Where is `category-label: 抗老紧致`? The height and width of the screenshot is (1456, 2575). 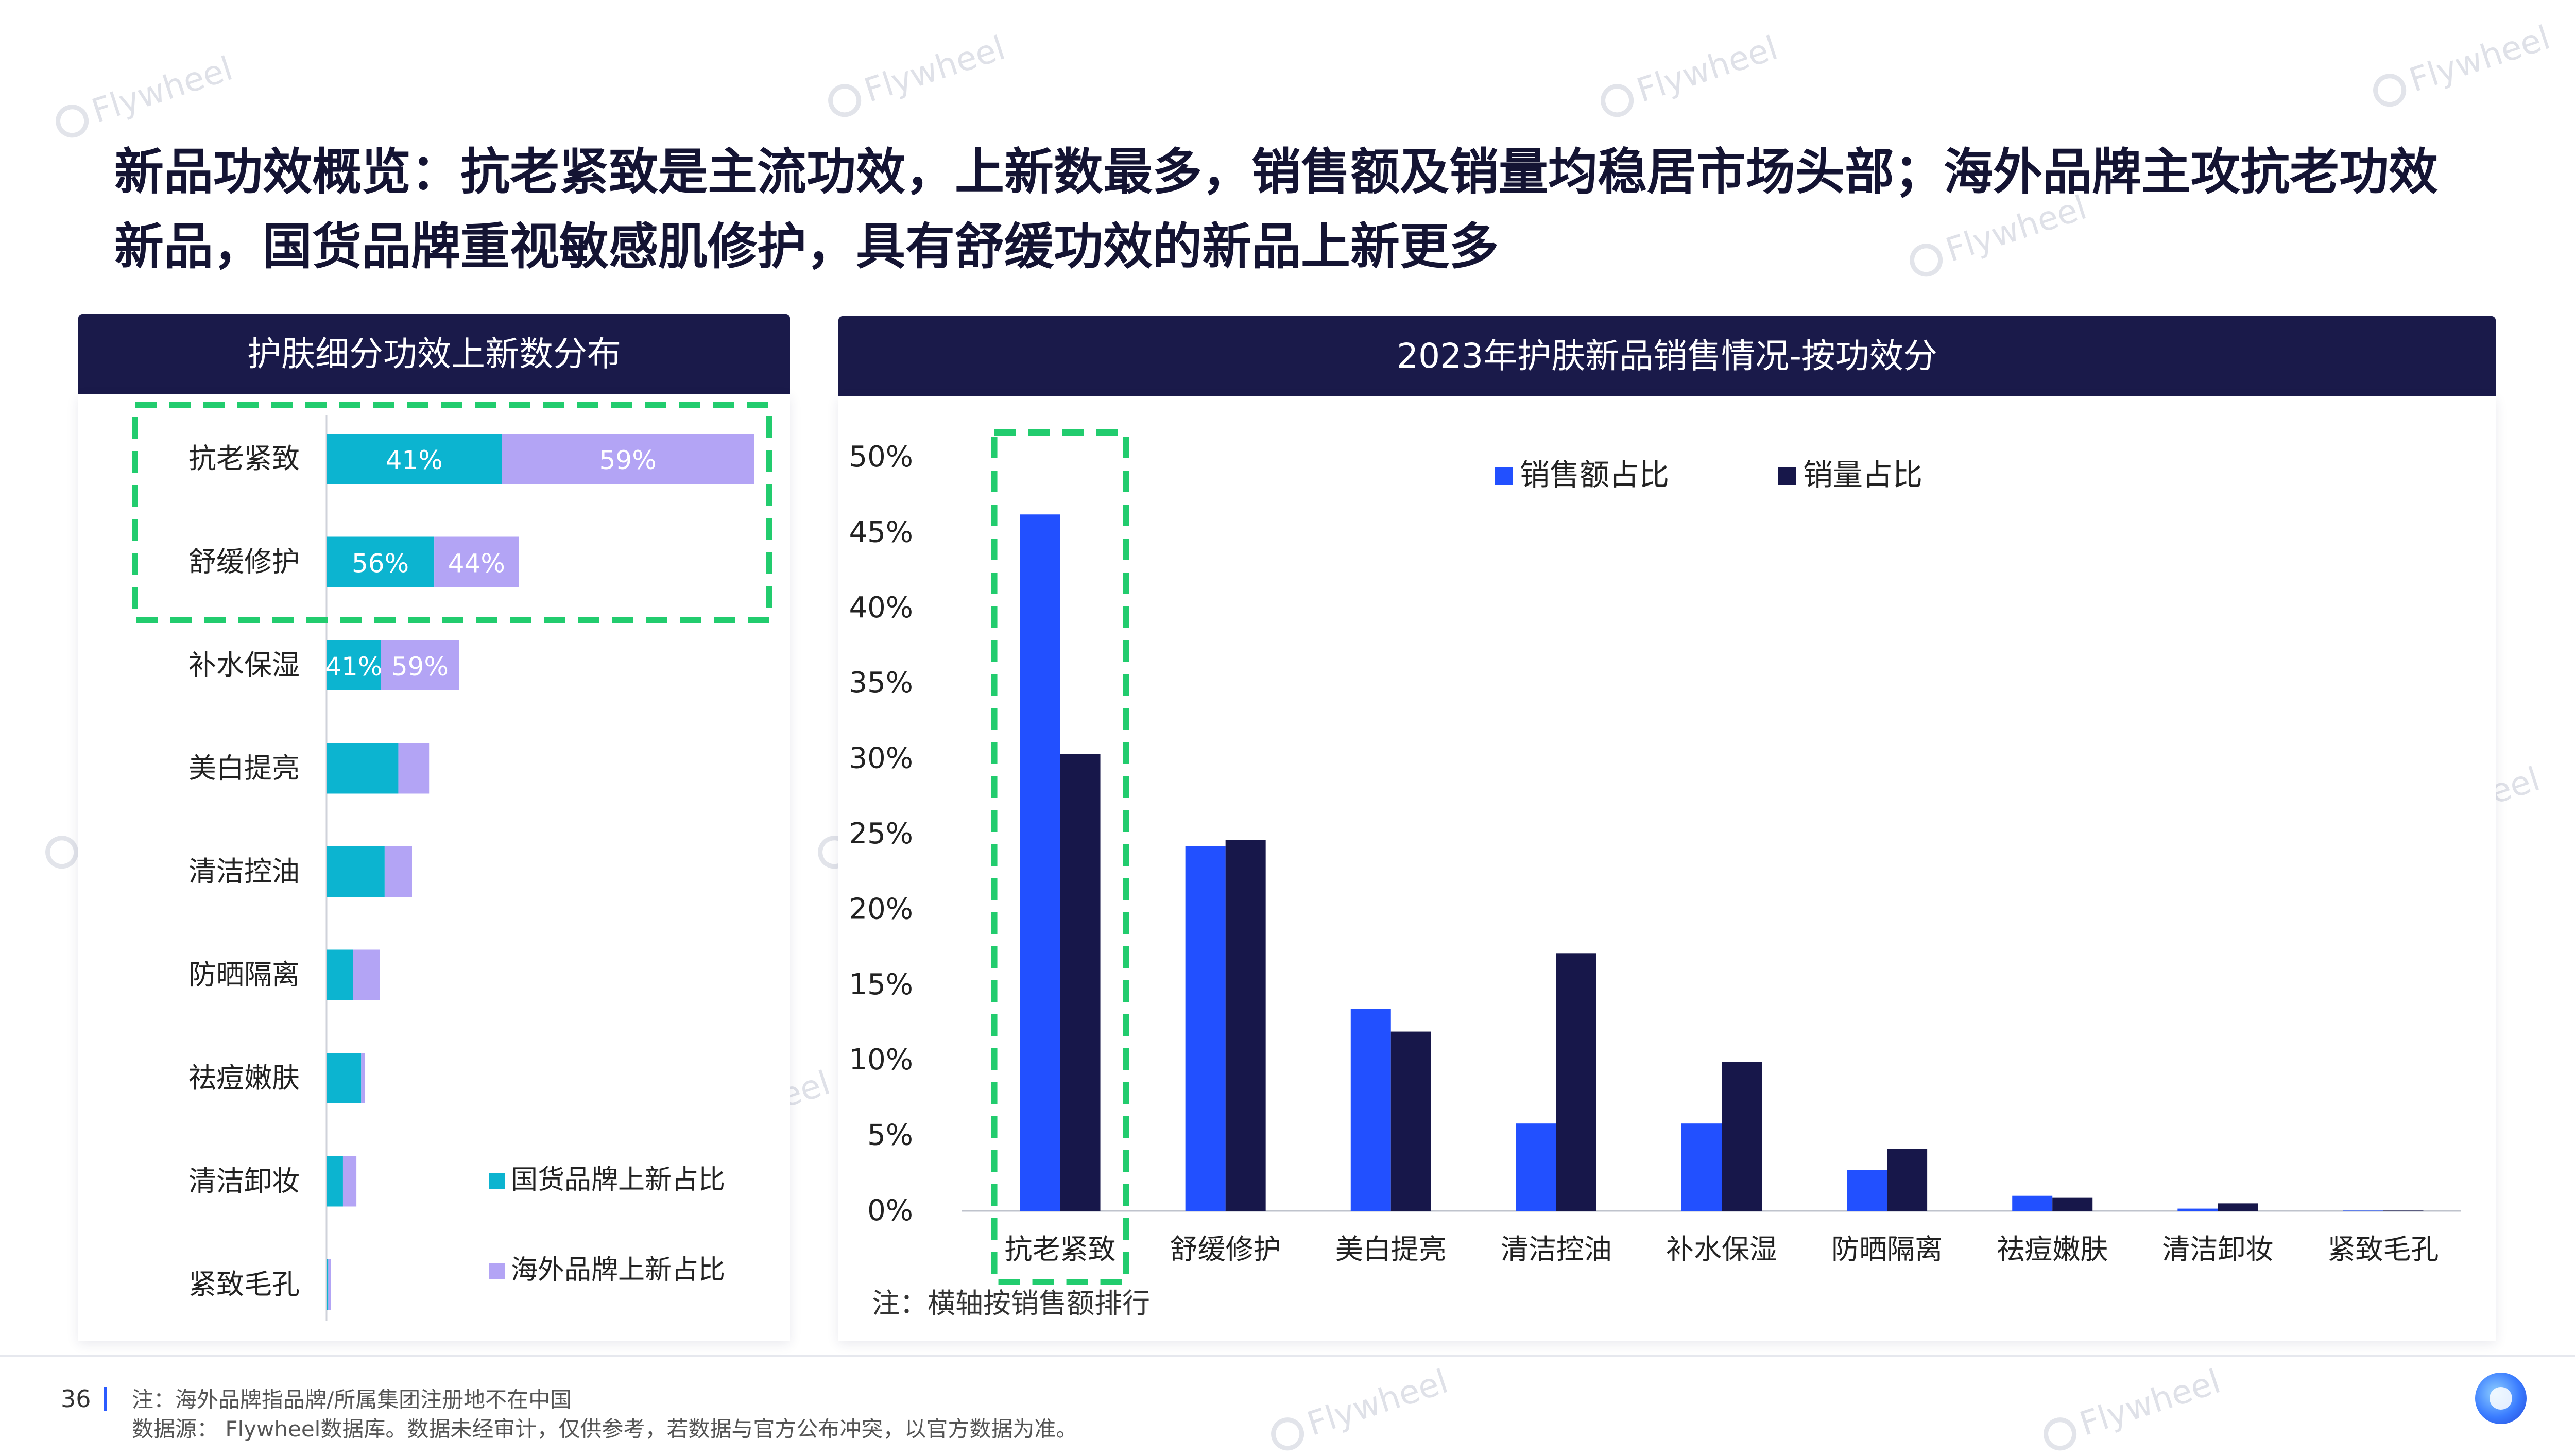
category-label: 抗老紧致 is located at coordinates (244, 458).